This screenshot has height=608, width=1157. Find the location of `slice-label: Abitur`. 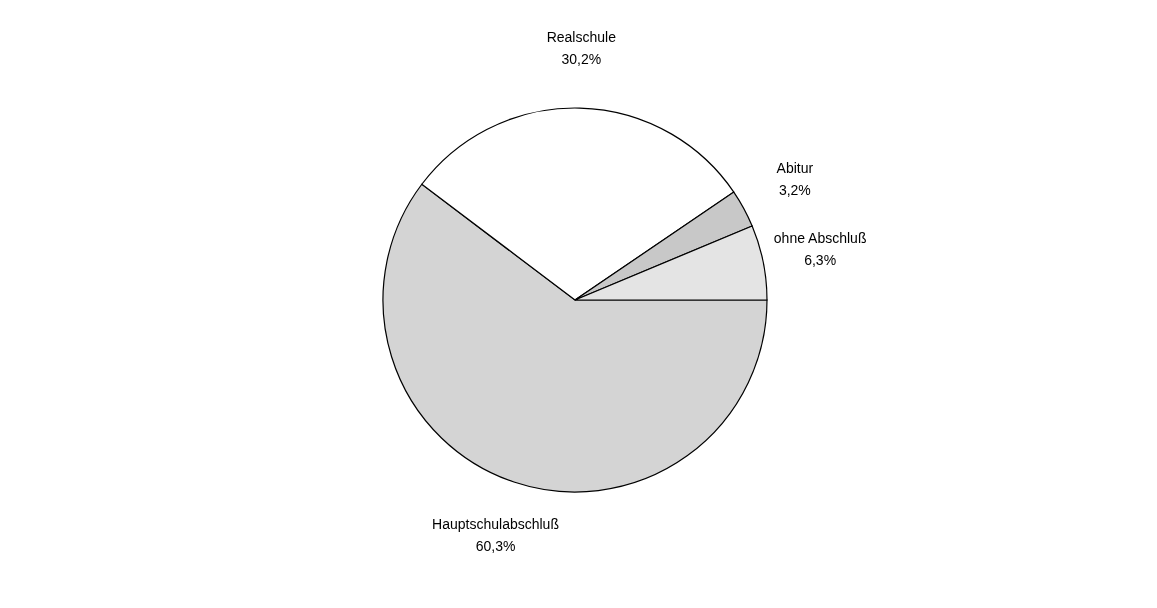

slice-label: Abitur is located at coordinates (795, 167).